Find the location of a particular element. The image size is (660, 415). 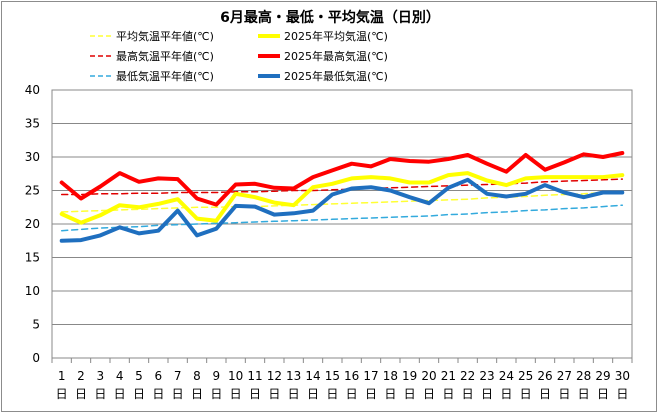

x-tick-label: 21 is located at coordinates (448, 376).